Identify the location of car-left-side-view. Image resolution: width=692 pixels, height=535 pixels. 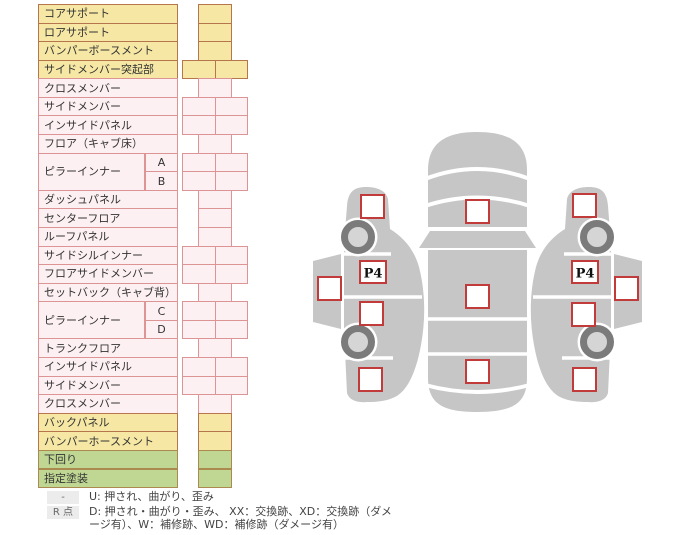
(369, 295).